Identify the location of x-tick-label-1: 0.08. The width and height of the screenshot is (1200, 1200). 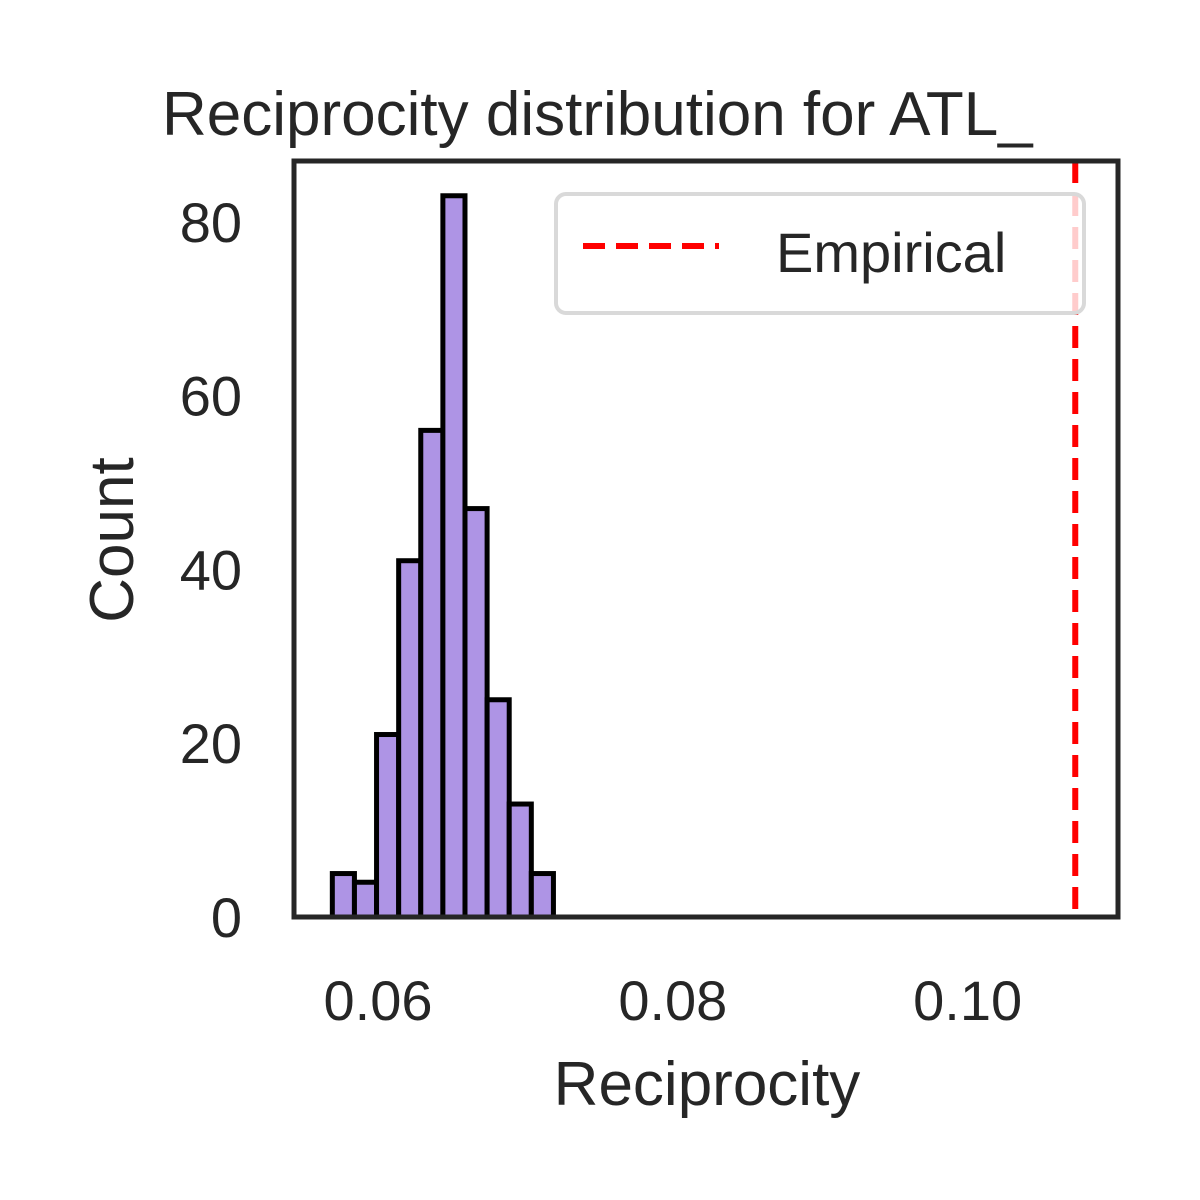
(672, 1000).